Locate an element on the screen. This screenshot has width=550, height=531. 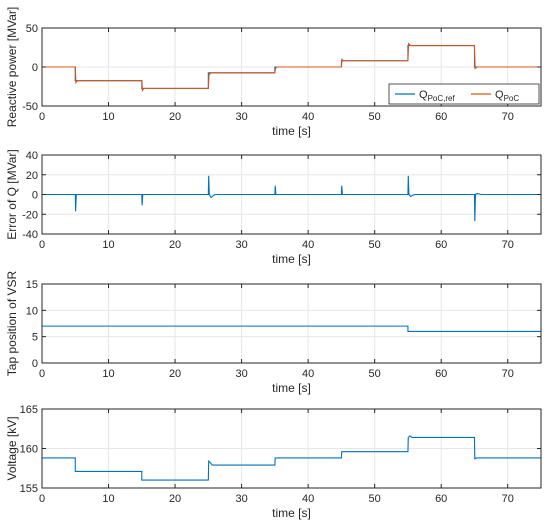
y-tick-label: 160 is located at coordinates (29, 450).